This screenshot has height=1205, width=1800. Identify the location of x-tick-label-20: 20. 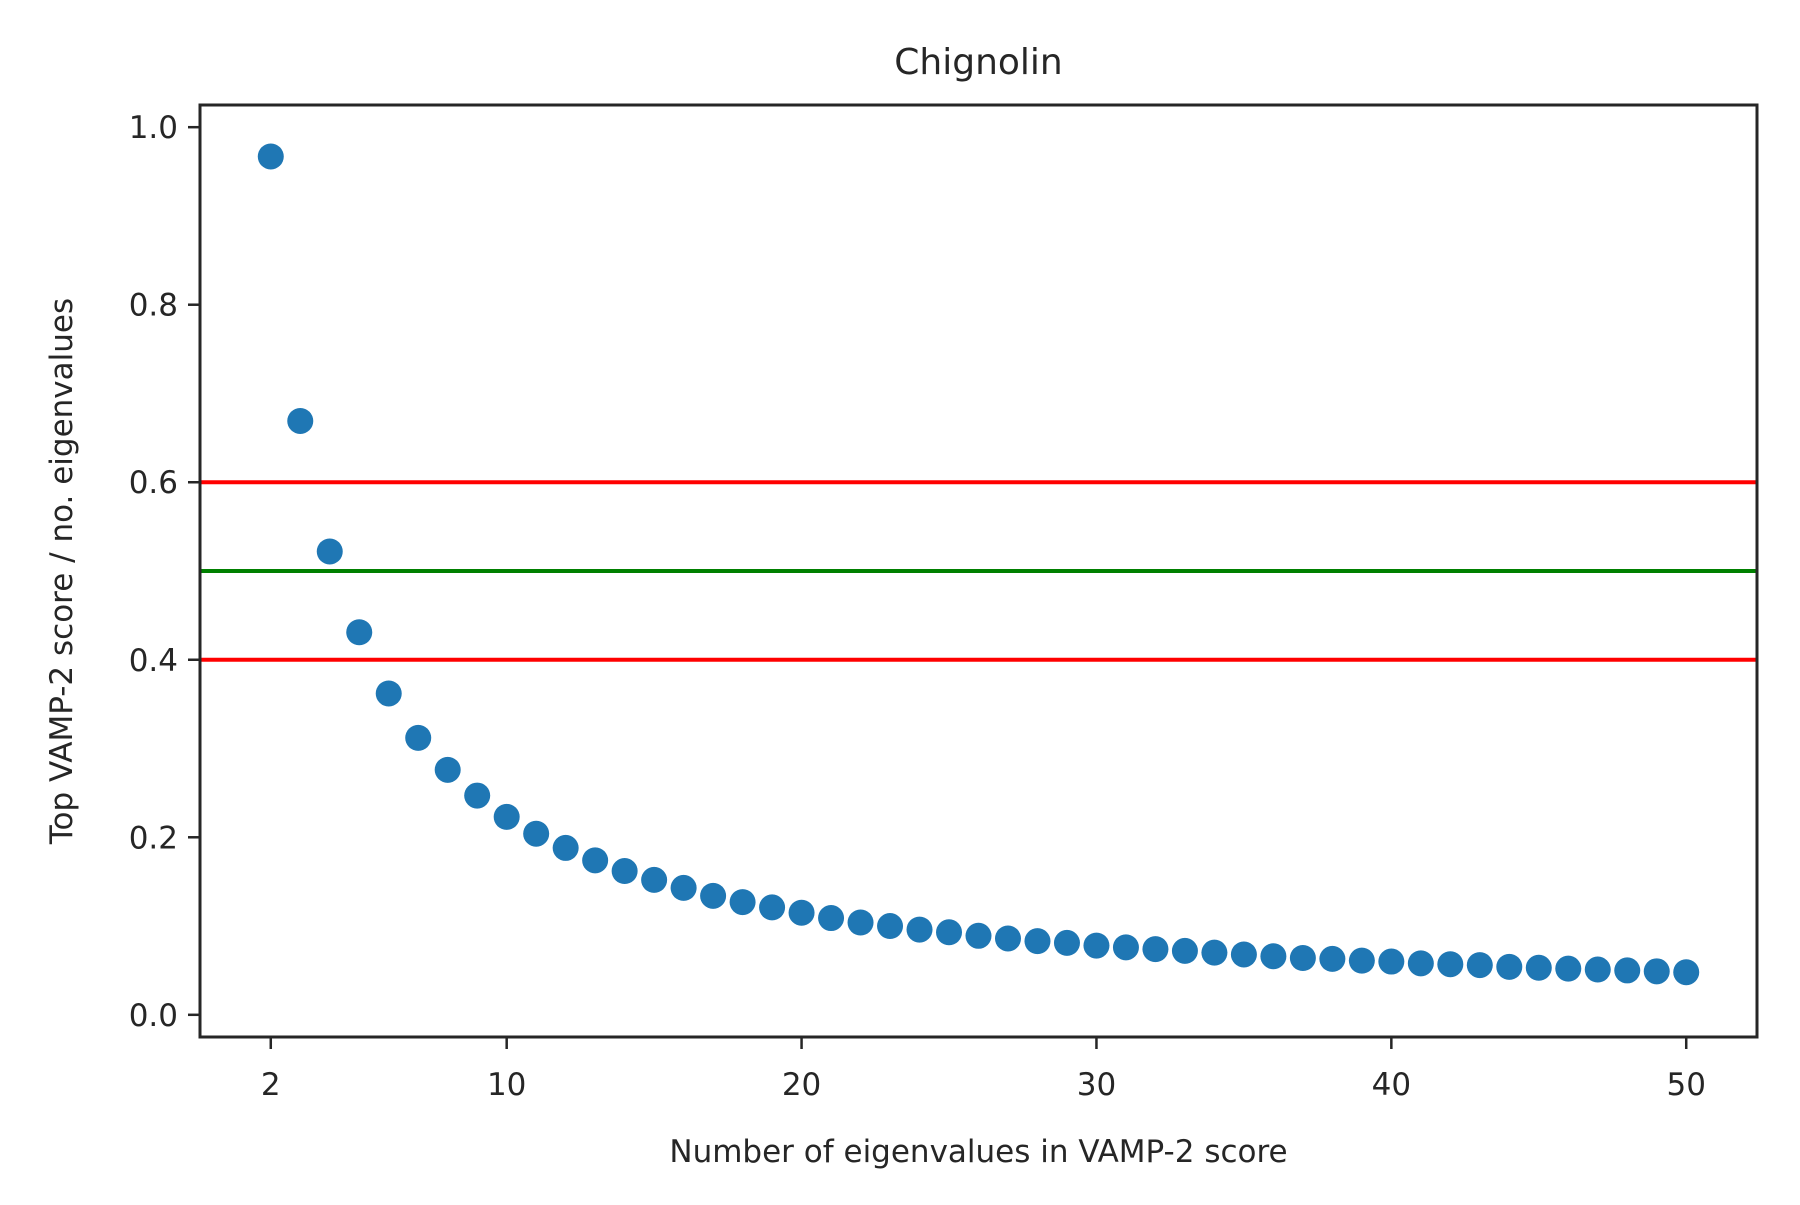
(801, 1085).